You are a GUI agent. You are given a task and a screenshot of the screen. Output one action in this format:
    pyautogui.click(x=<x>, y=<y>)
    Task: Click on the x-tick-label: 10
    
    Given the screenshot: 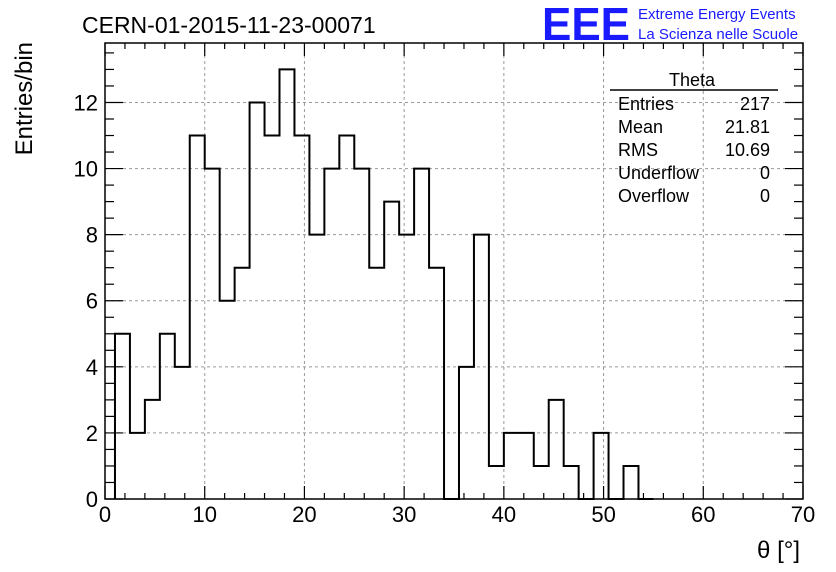 What is the action you would take?
    pyautogui.click(x=204, y=514)
    